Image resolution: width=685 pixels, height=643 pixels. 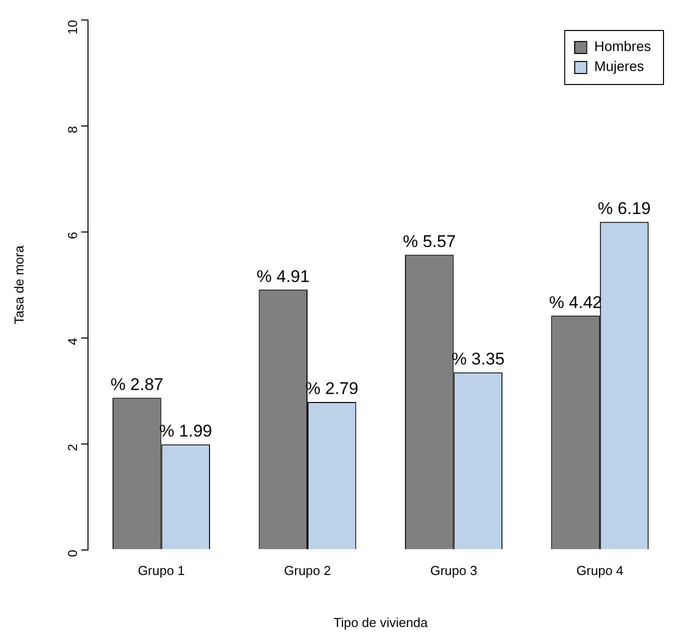 What do you see at coordinates (72, 130) in the screenshot?
I see `y-tick-label: 8` at bounding box center [72, 130].